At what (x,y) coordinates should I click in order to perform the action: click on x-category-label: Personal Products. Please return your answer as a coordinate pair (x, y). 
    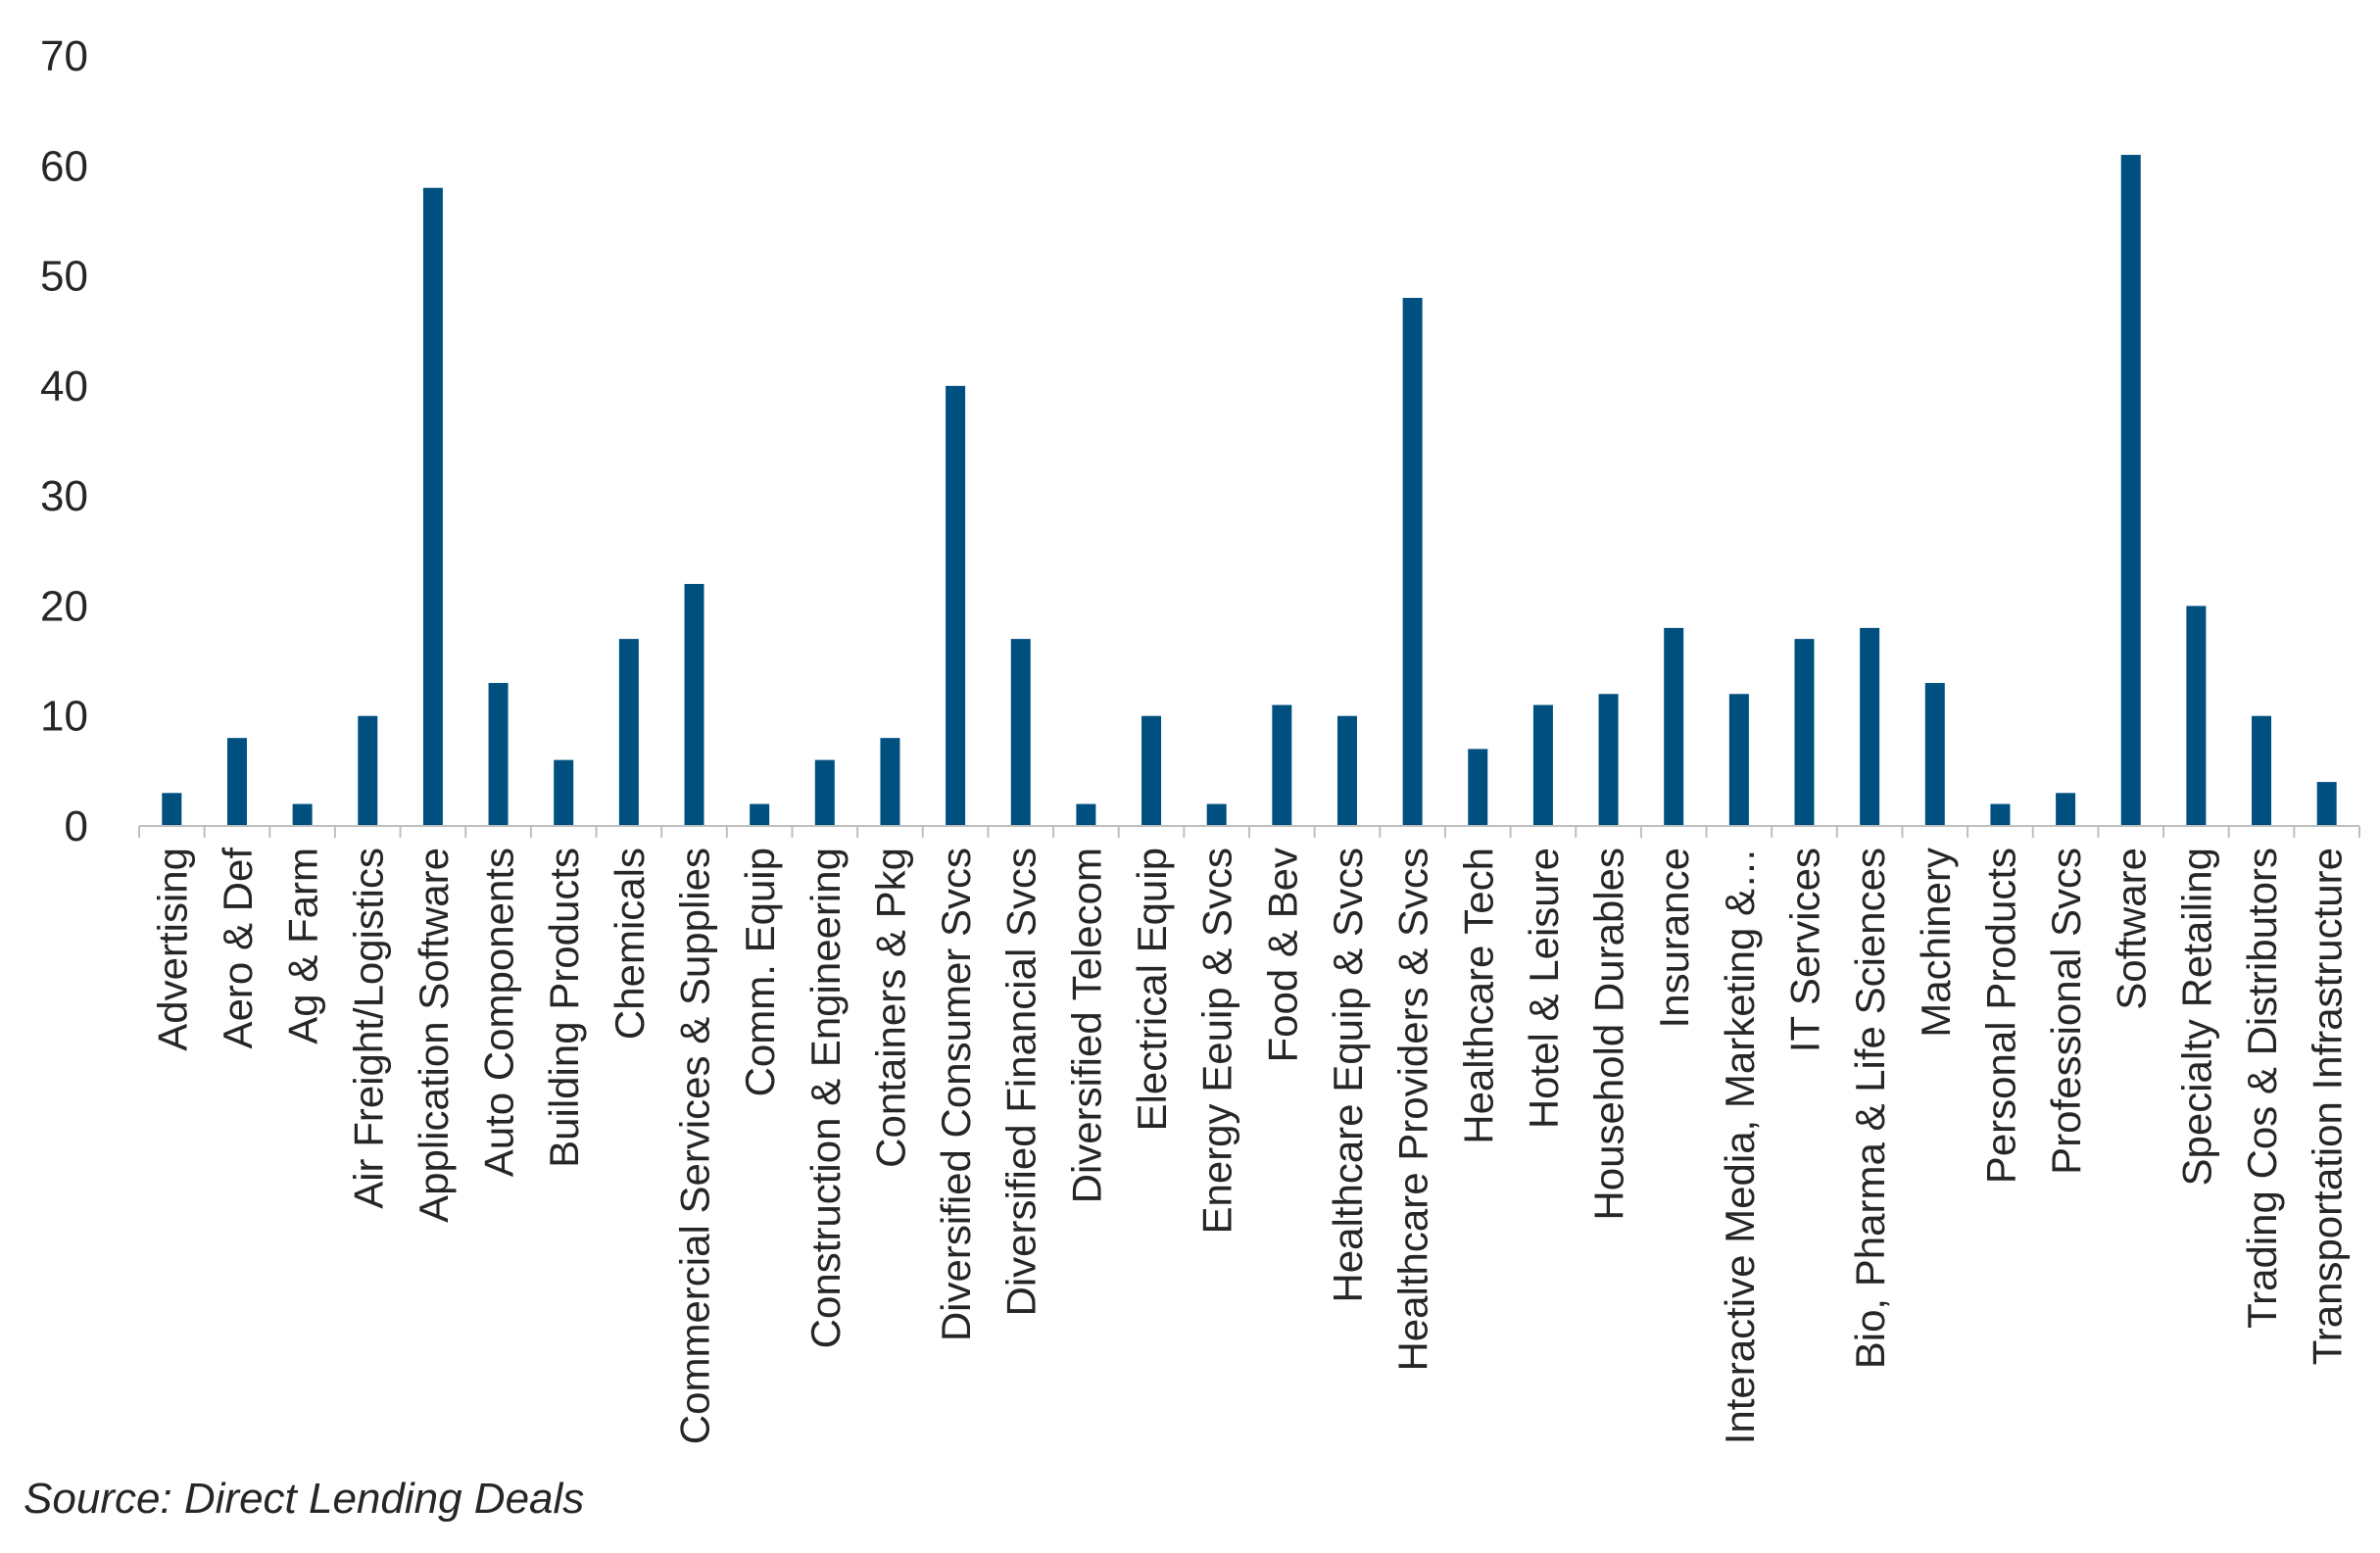
    Looking at the image, I should click on (2000, 1016).